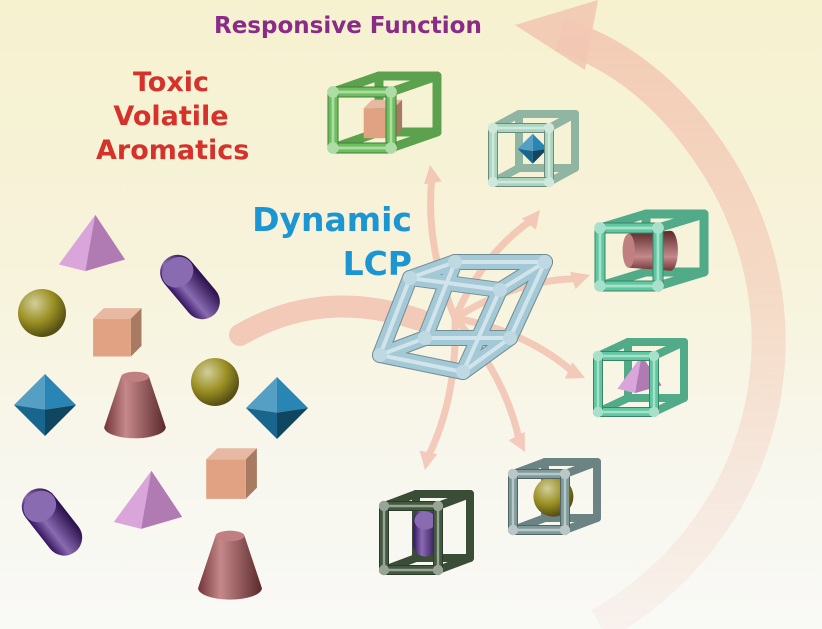  Describe the element at coordinates (651, 250) in the screenshot. I see `teal-cage-with-frustum` at that location.